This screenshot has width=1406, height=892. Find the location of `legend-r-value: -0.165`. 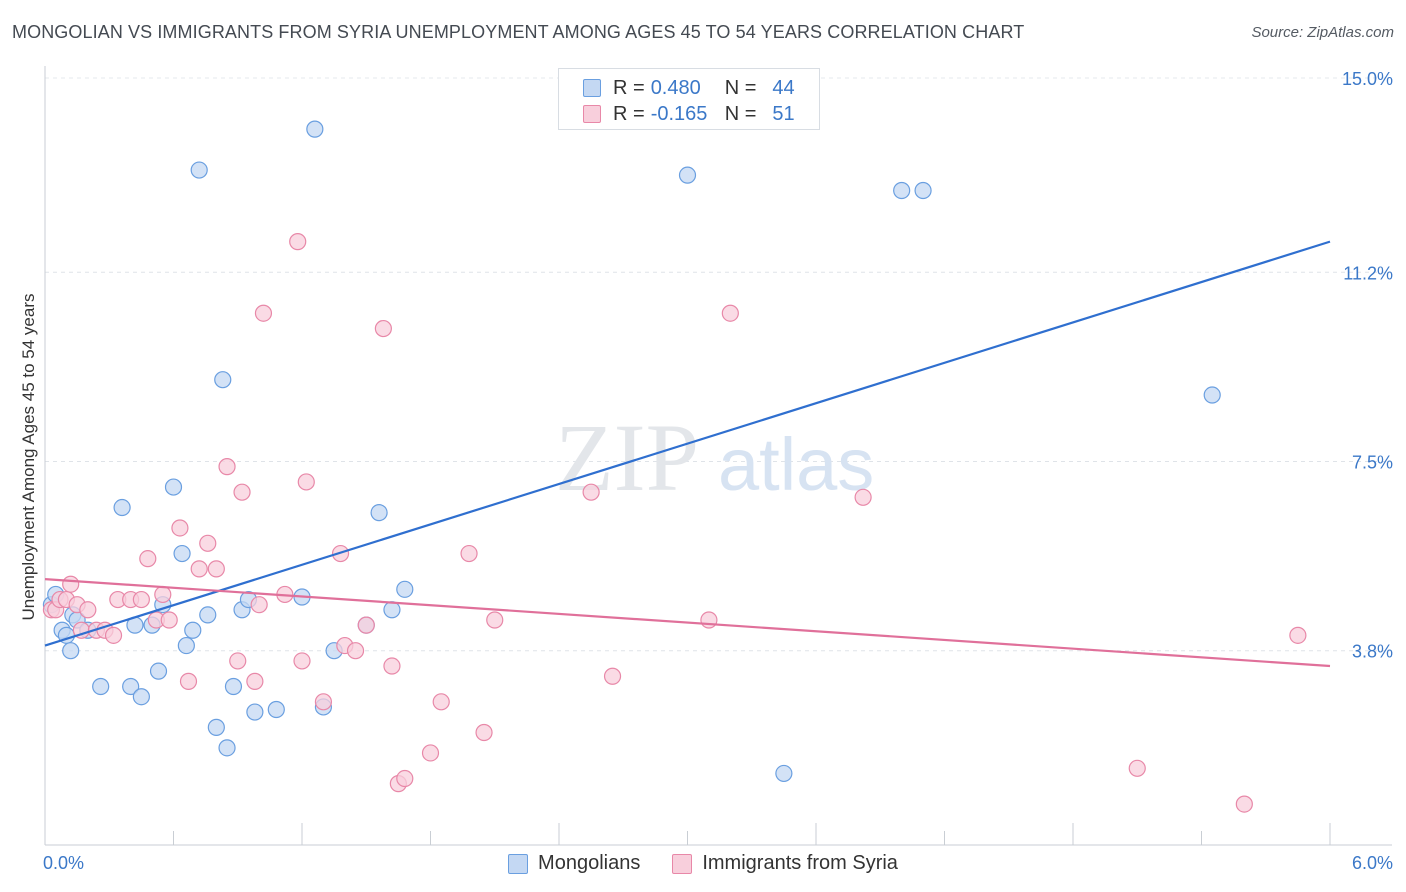

legend-r-value: -0.165 is located at coordinates (679, 113).